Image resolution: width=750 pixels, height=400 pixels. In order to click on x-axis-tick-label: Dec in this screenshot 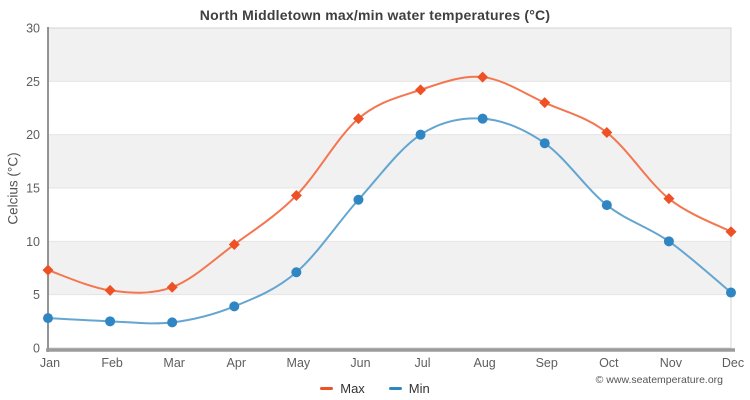, I will do `click(733, 363)`.